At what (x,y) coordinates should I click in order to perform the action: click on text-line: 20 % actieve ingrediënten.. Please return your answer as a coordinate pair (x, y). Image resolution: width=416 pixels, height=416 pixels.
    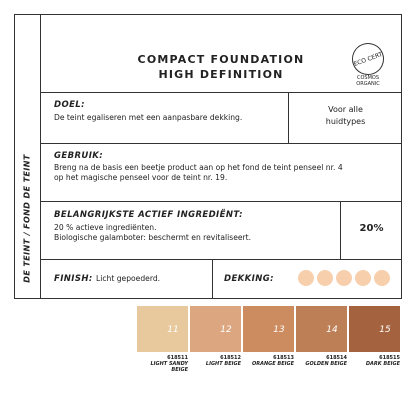
    Looking at the image, I should click on (105, 227).